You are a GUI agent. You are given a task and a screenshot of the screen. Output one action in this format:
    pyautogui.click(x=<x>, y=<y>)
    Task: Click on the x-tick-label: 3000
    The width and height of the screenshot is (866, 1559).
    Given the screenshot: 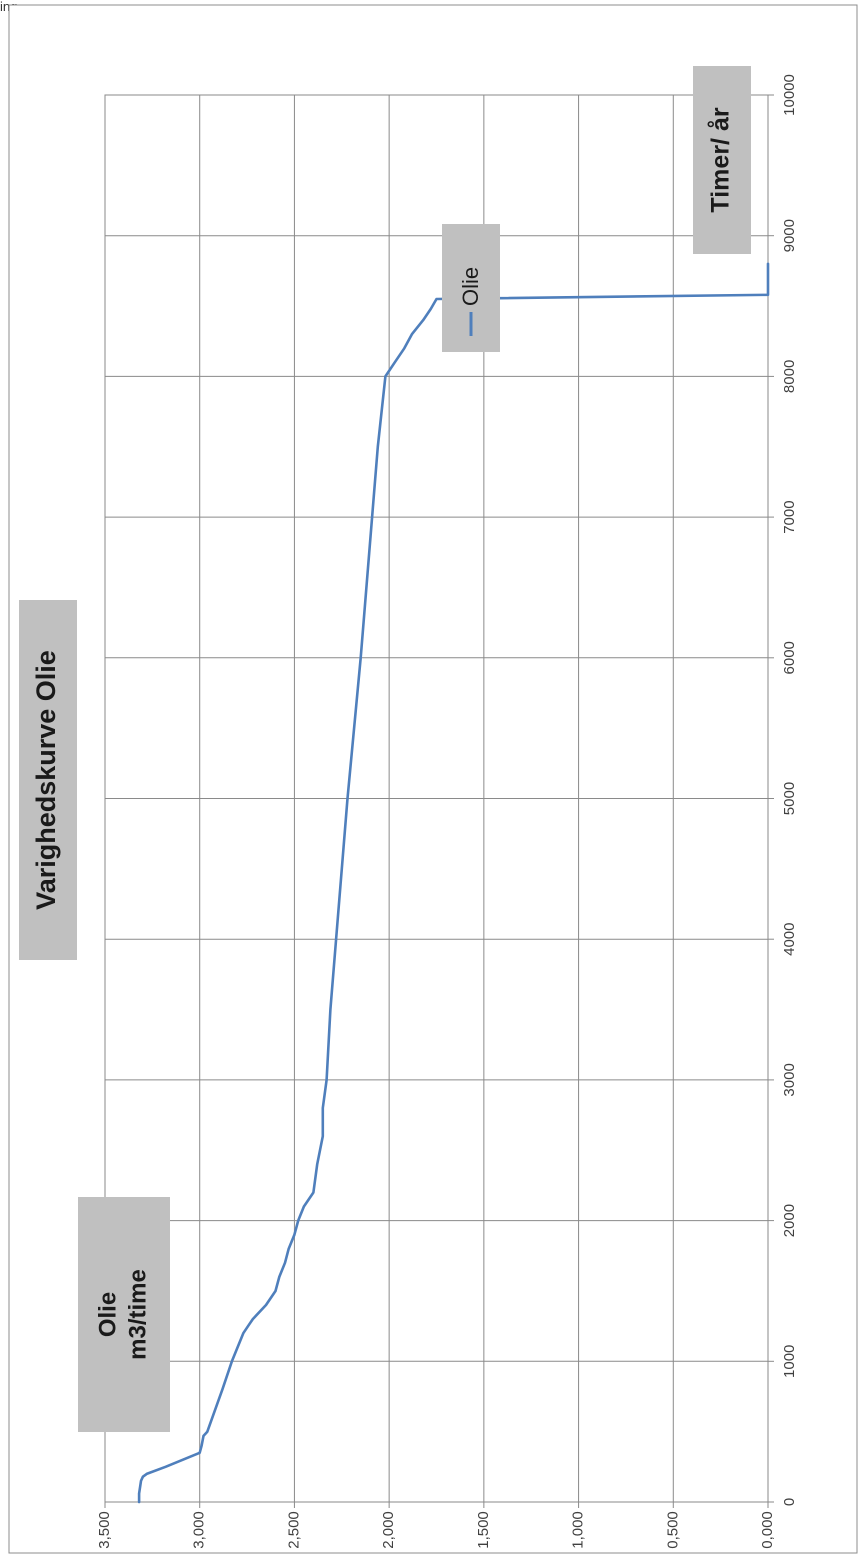 What is the action you would take?
    pyautogui.click(x=789, y=1079)
    